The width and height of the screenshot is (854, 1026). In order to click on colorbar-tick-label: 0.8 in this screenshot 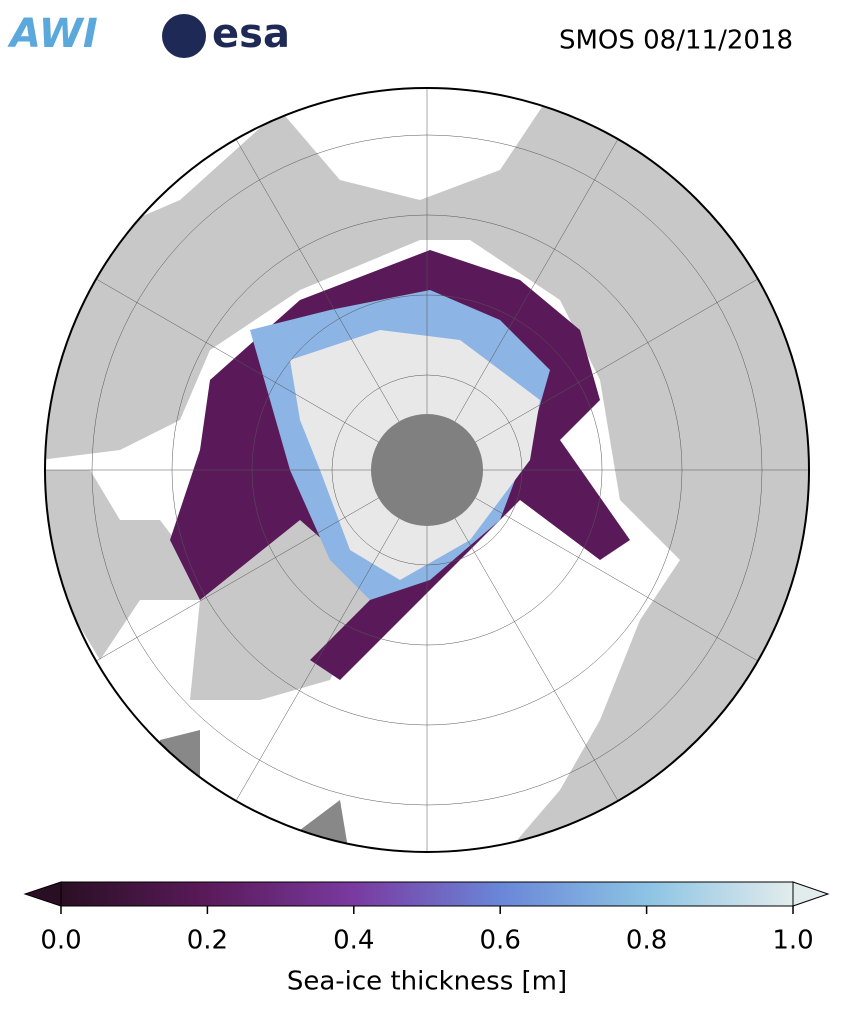, I will do `click(646, 941)`.